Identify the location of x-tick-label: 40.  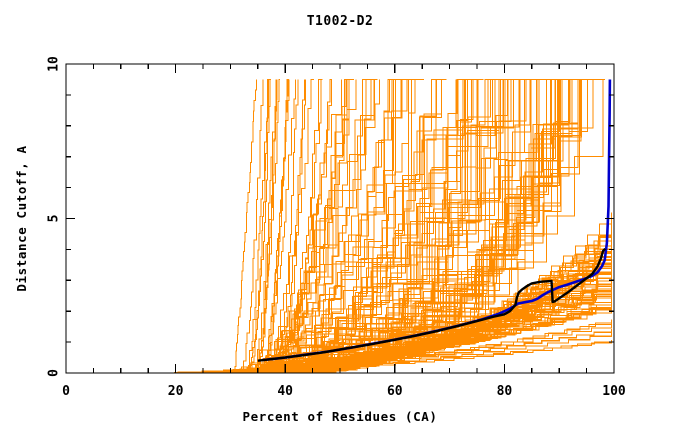
(285, 391).